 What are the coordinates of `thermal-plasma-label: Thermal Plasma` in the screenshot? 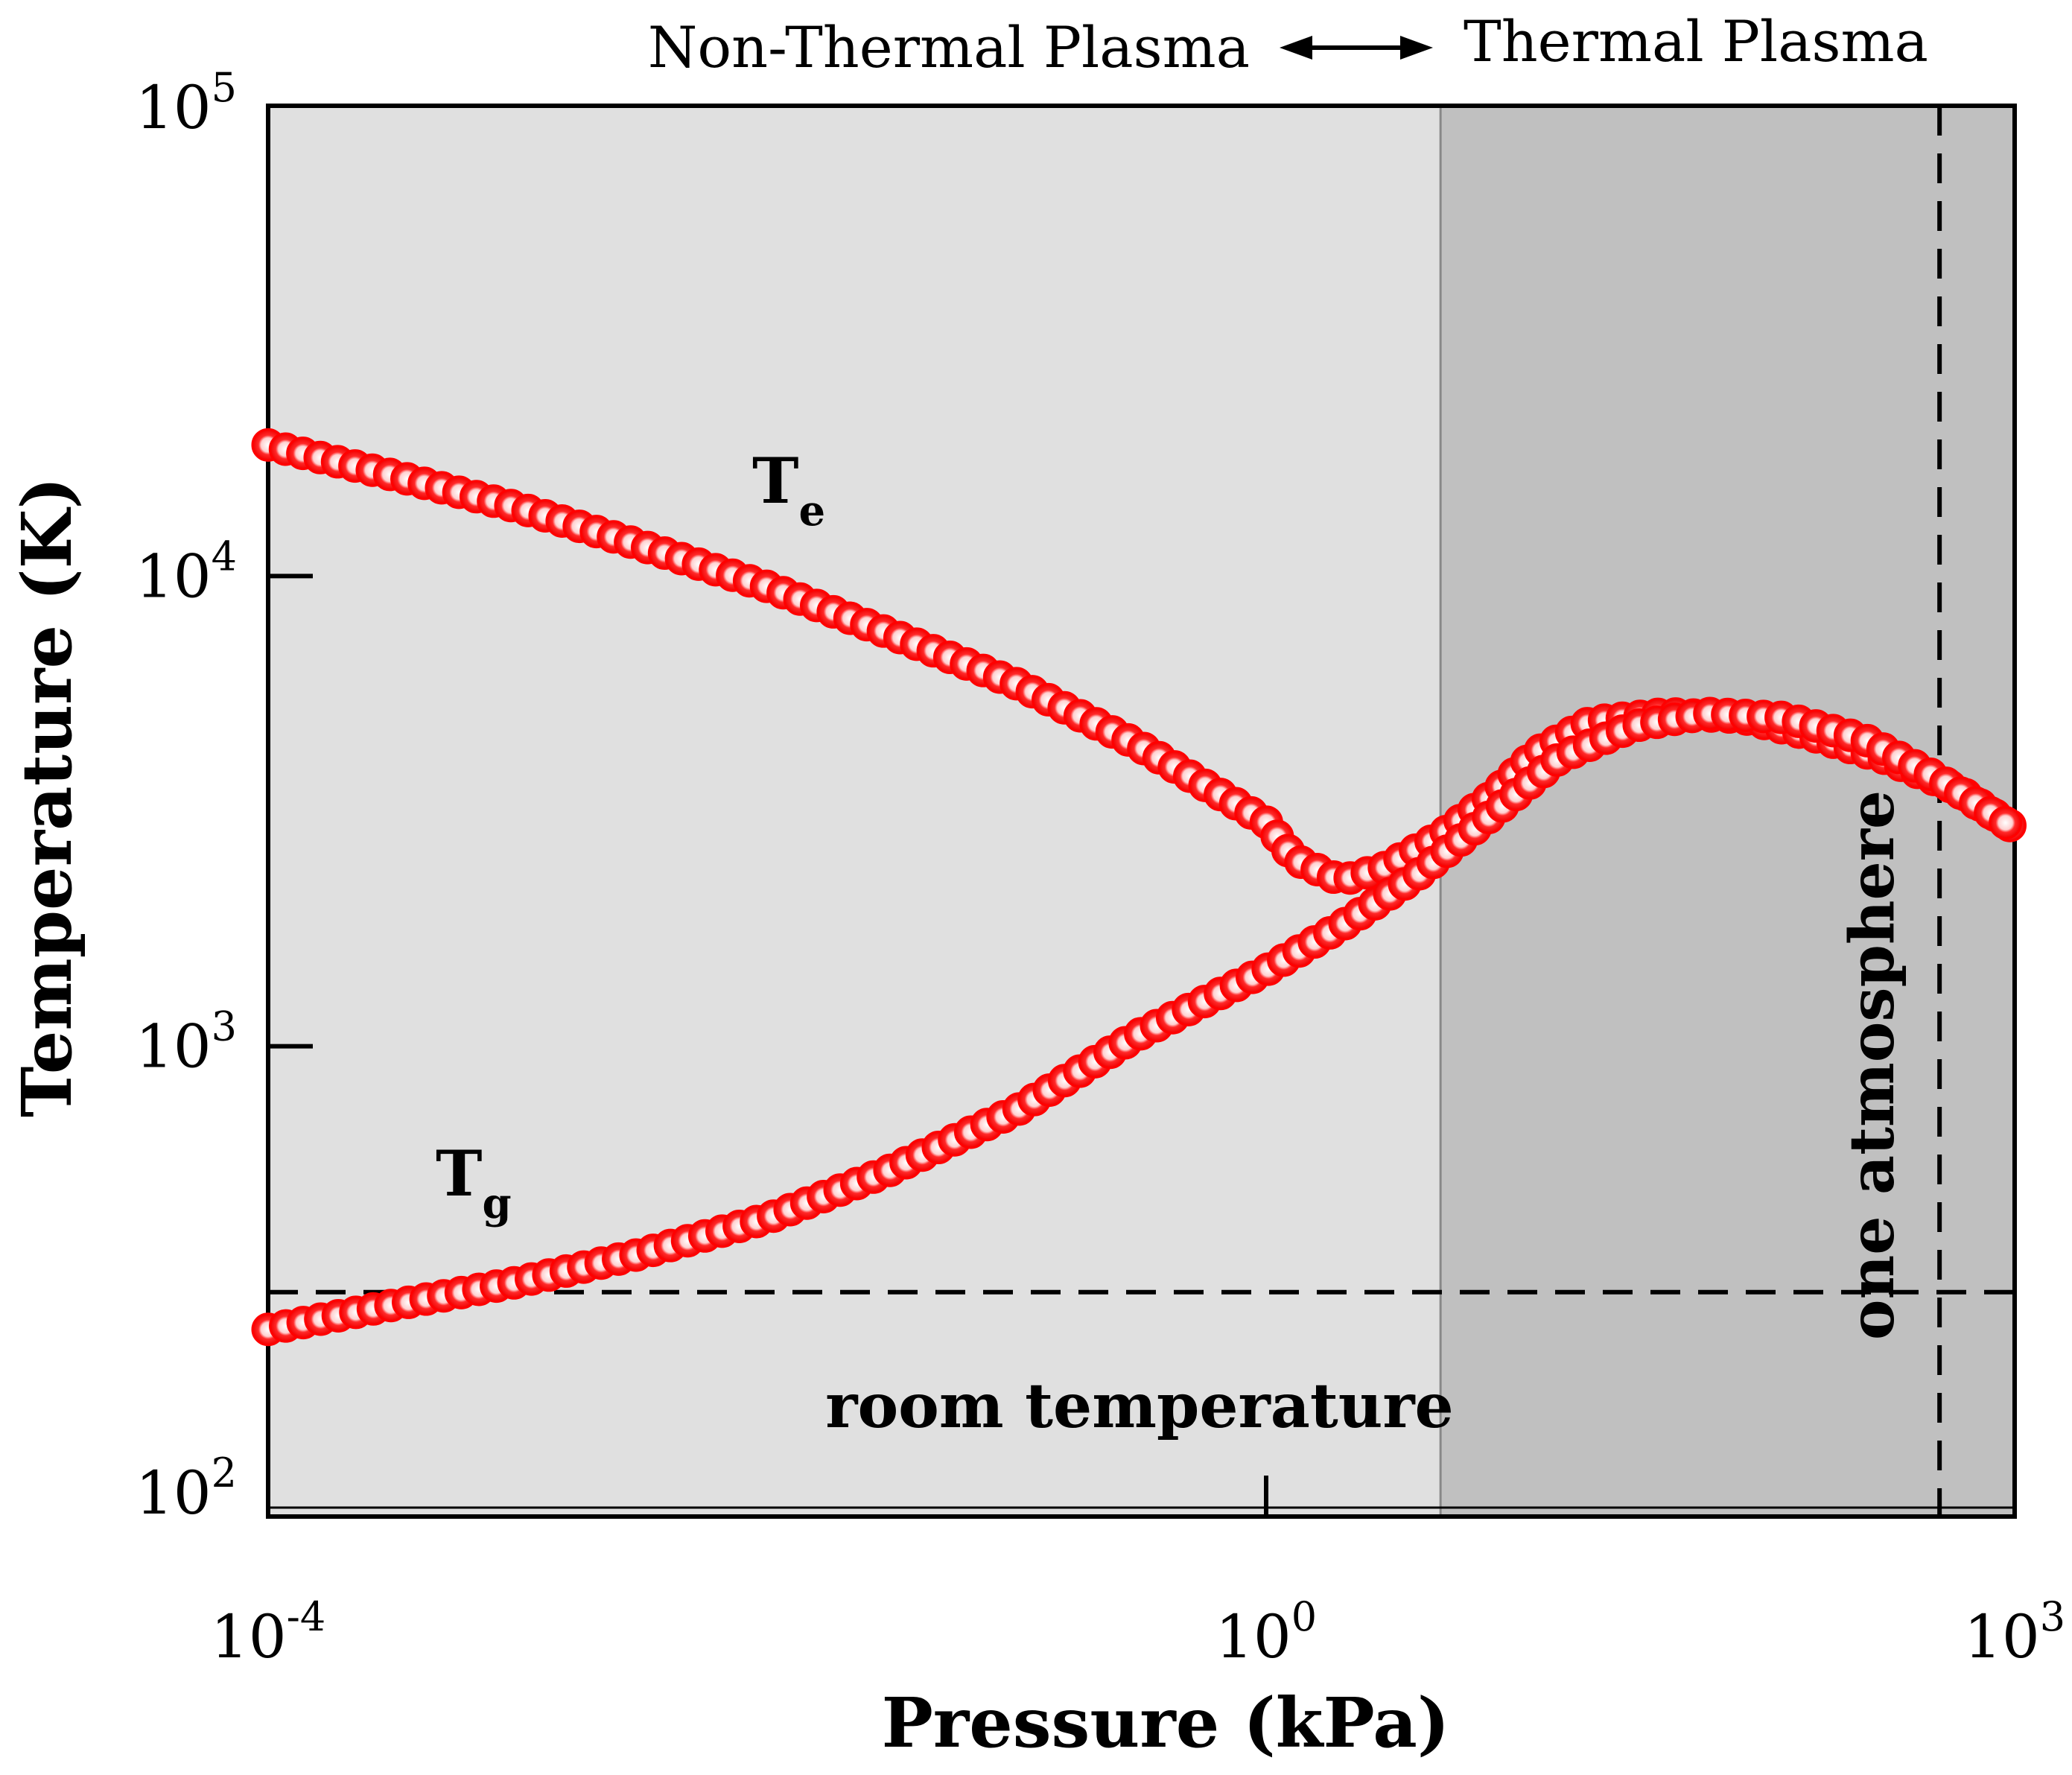 It's located at (1696, 41).